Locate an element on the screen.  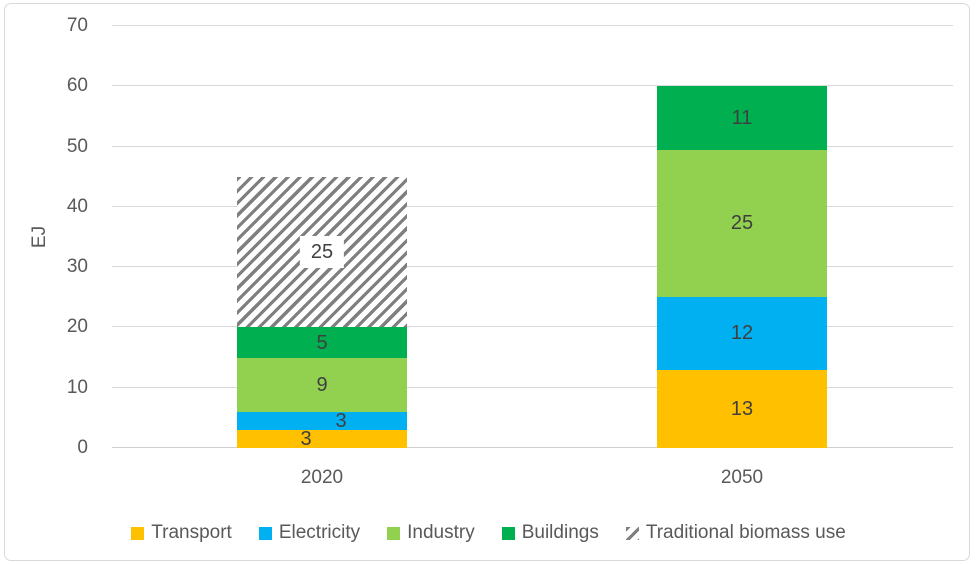
data-label-traditional-biomass-use-2020: 25 is located at coordinates (322, 252).